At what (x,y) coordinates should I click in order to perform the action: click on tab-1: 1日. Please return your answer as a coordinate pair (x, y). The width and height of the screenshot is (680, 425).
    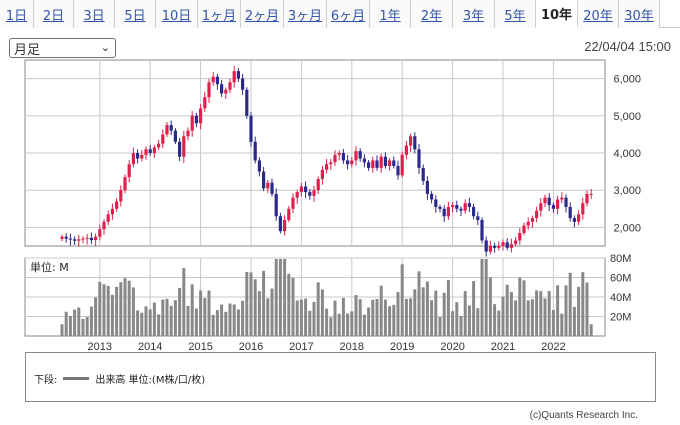
    Looking at the image, I should click on (17, 14).